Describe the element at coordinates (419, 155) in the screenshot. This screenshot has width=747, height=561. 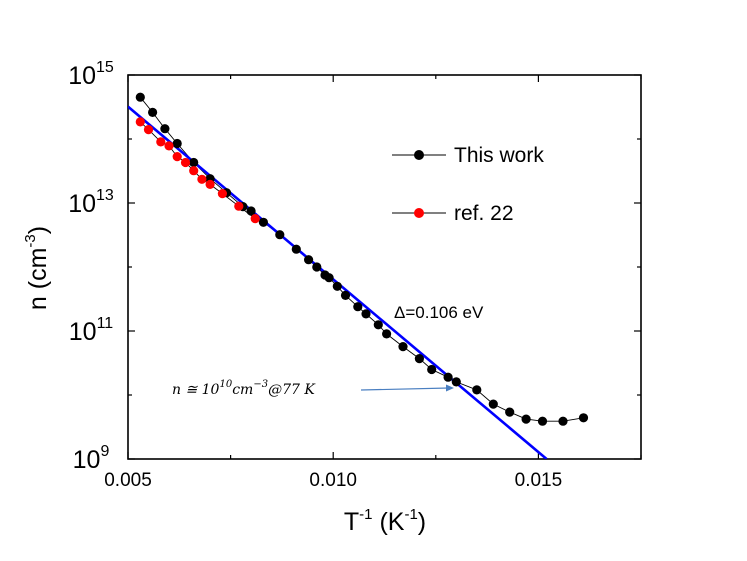
I see `legend-marker-this-work` at that location.